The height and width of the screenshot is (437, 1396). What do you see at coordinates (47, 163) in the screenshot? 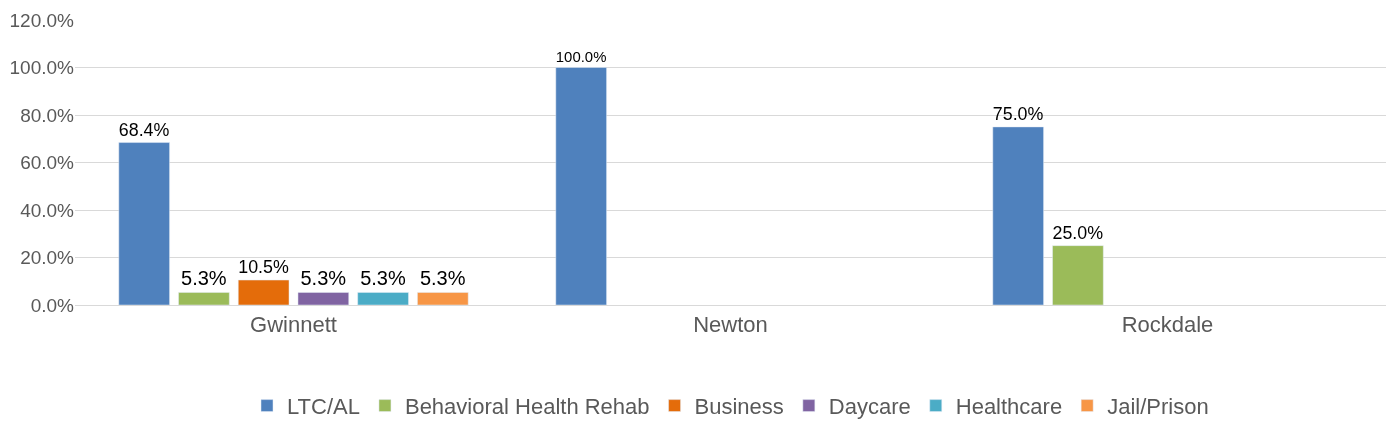
I see `y-tick-label: 60.0%` at bounding box center [47, 163].